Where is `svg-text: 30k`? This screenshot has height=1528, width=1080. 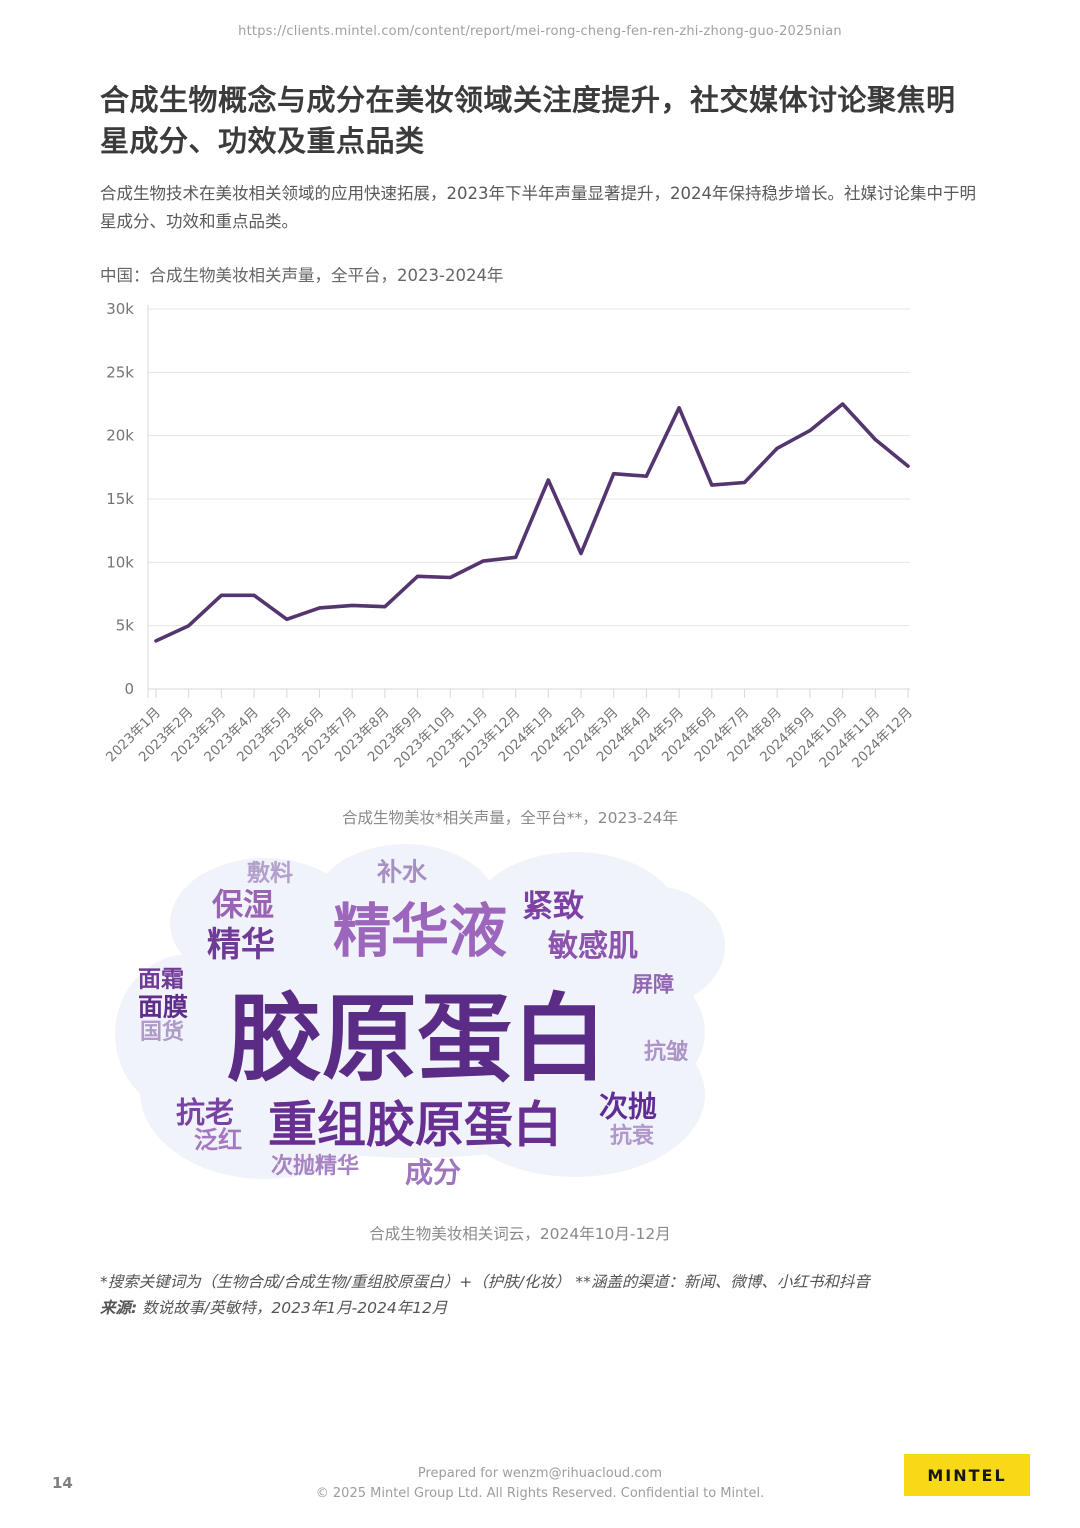 svg-text: 30k is located at coordinates (120, 309).